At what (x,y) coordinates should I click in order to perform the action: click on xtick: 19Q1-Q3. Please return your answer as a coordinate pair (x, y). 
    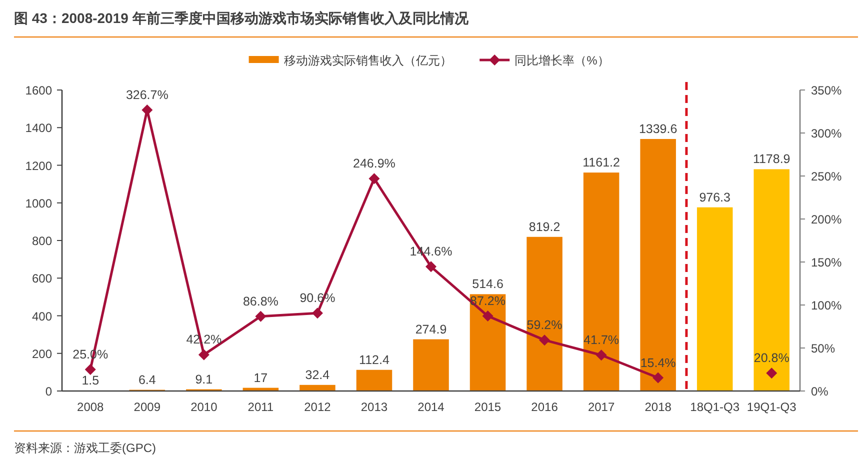
    Looking at the image, I should click on (771, 407).